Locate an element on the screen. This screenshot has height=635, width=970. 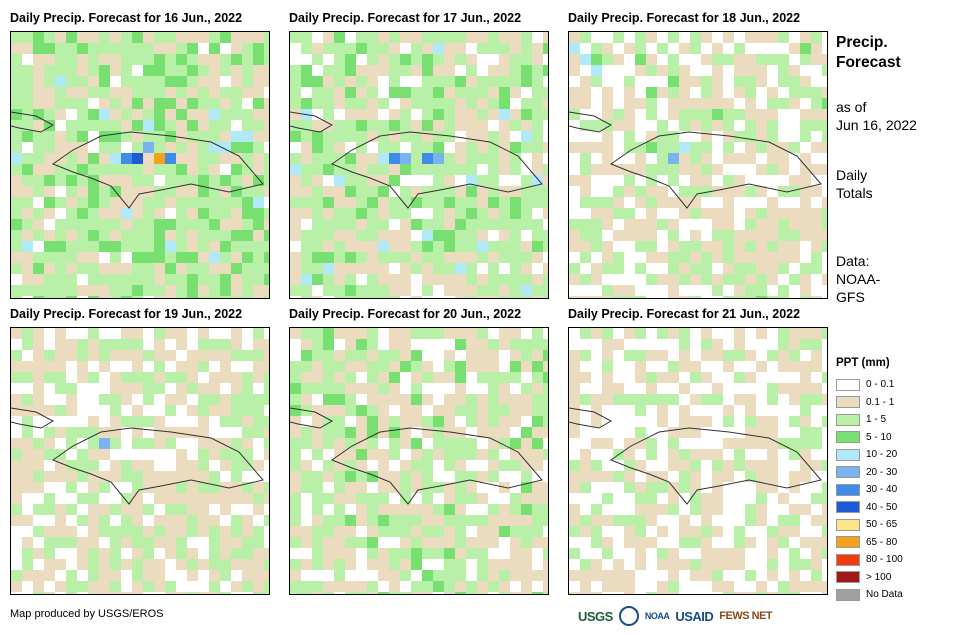
data-source: Data: NOAA- GFS is located at coordinates (858, 279).